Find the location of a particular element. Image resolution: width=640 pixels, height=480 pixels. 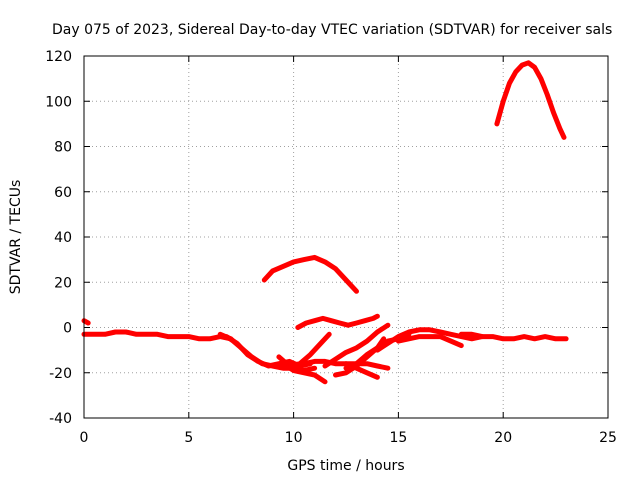

series-line-recovery-alt is located at coordinates (429, 341).